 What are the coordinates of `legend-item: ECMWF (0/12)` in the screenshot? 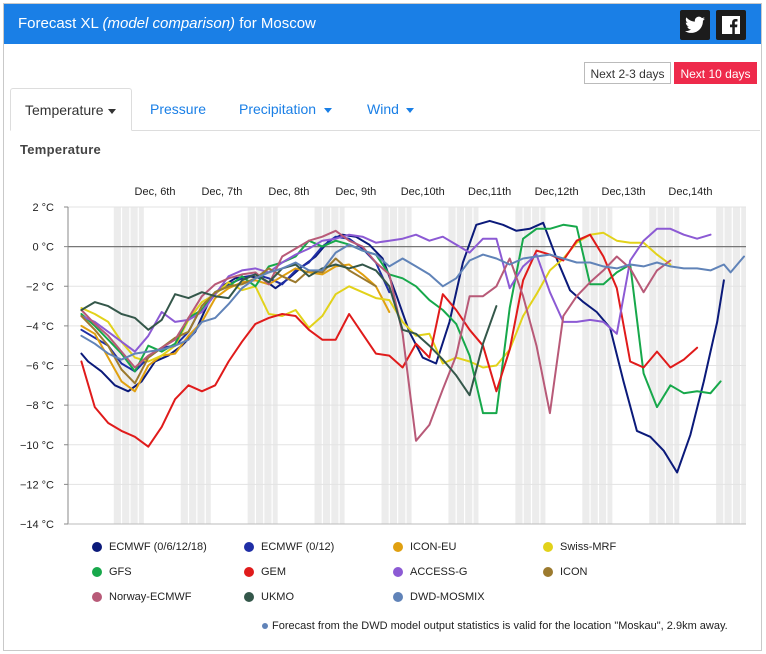 It's located at (289, 547).